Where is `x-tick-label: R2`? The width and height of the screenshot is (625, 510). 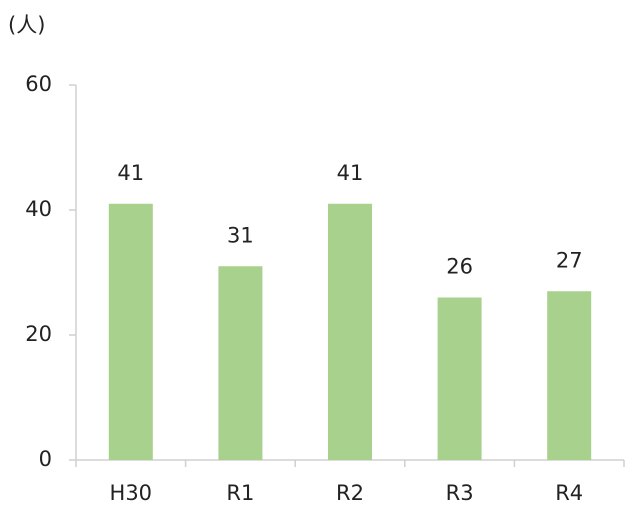 x-tick-label: R2 is located at coordinates (350, 493).